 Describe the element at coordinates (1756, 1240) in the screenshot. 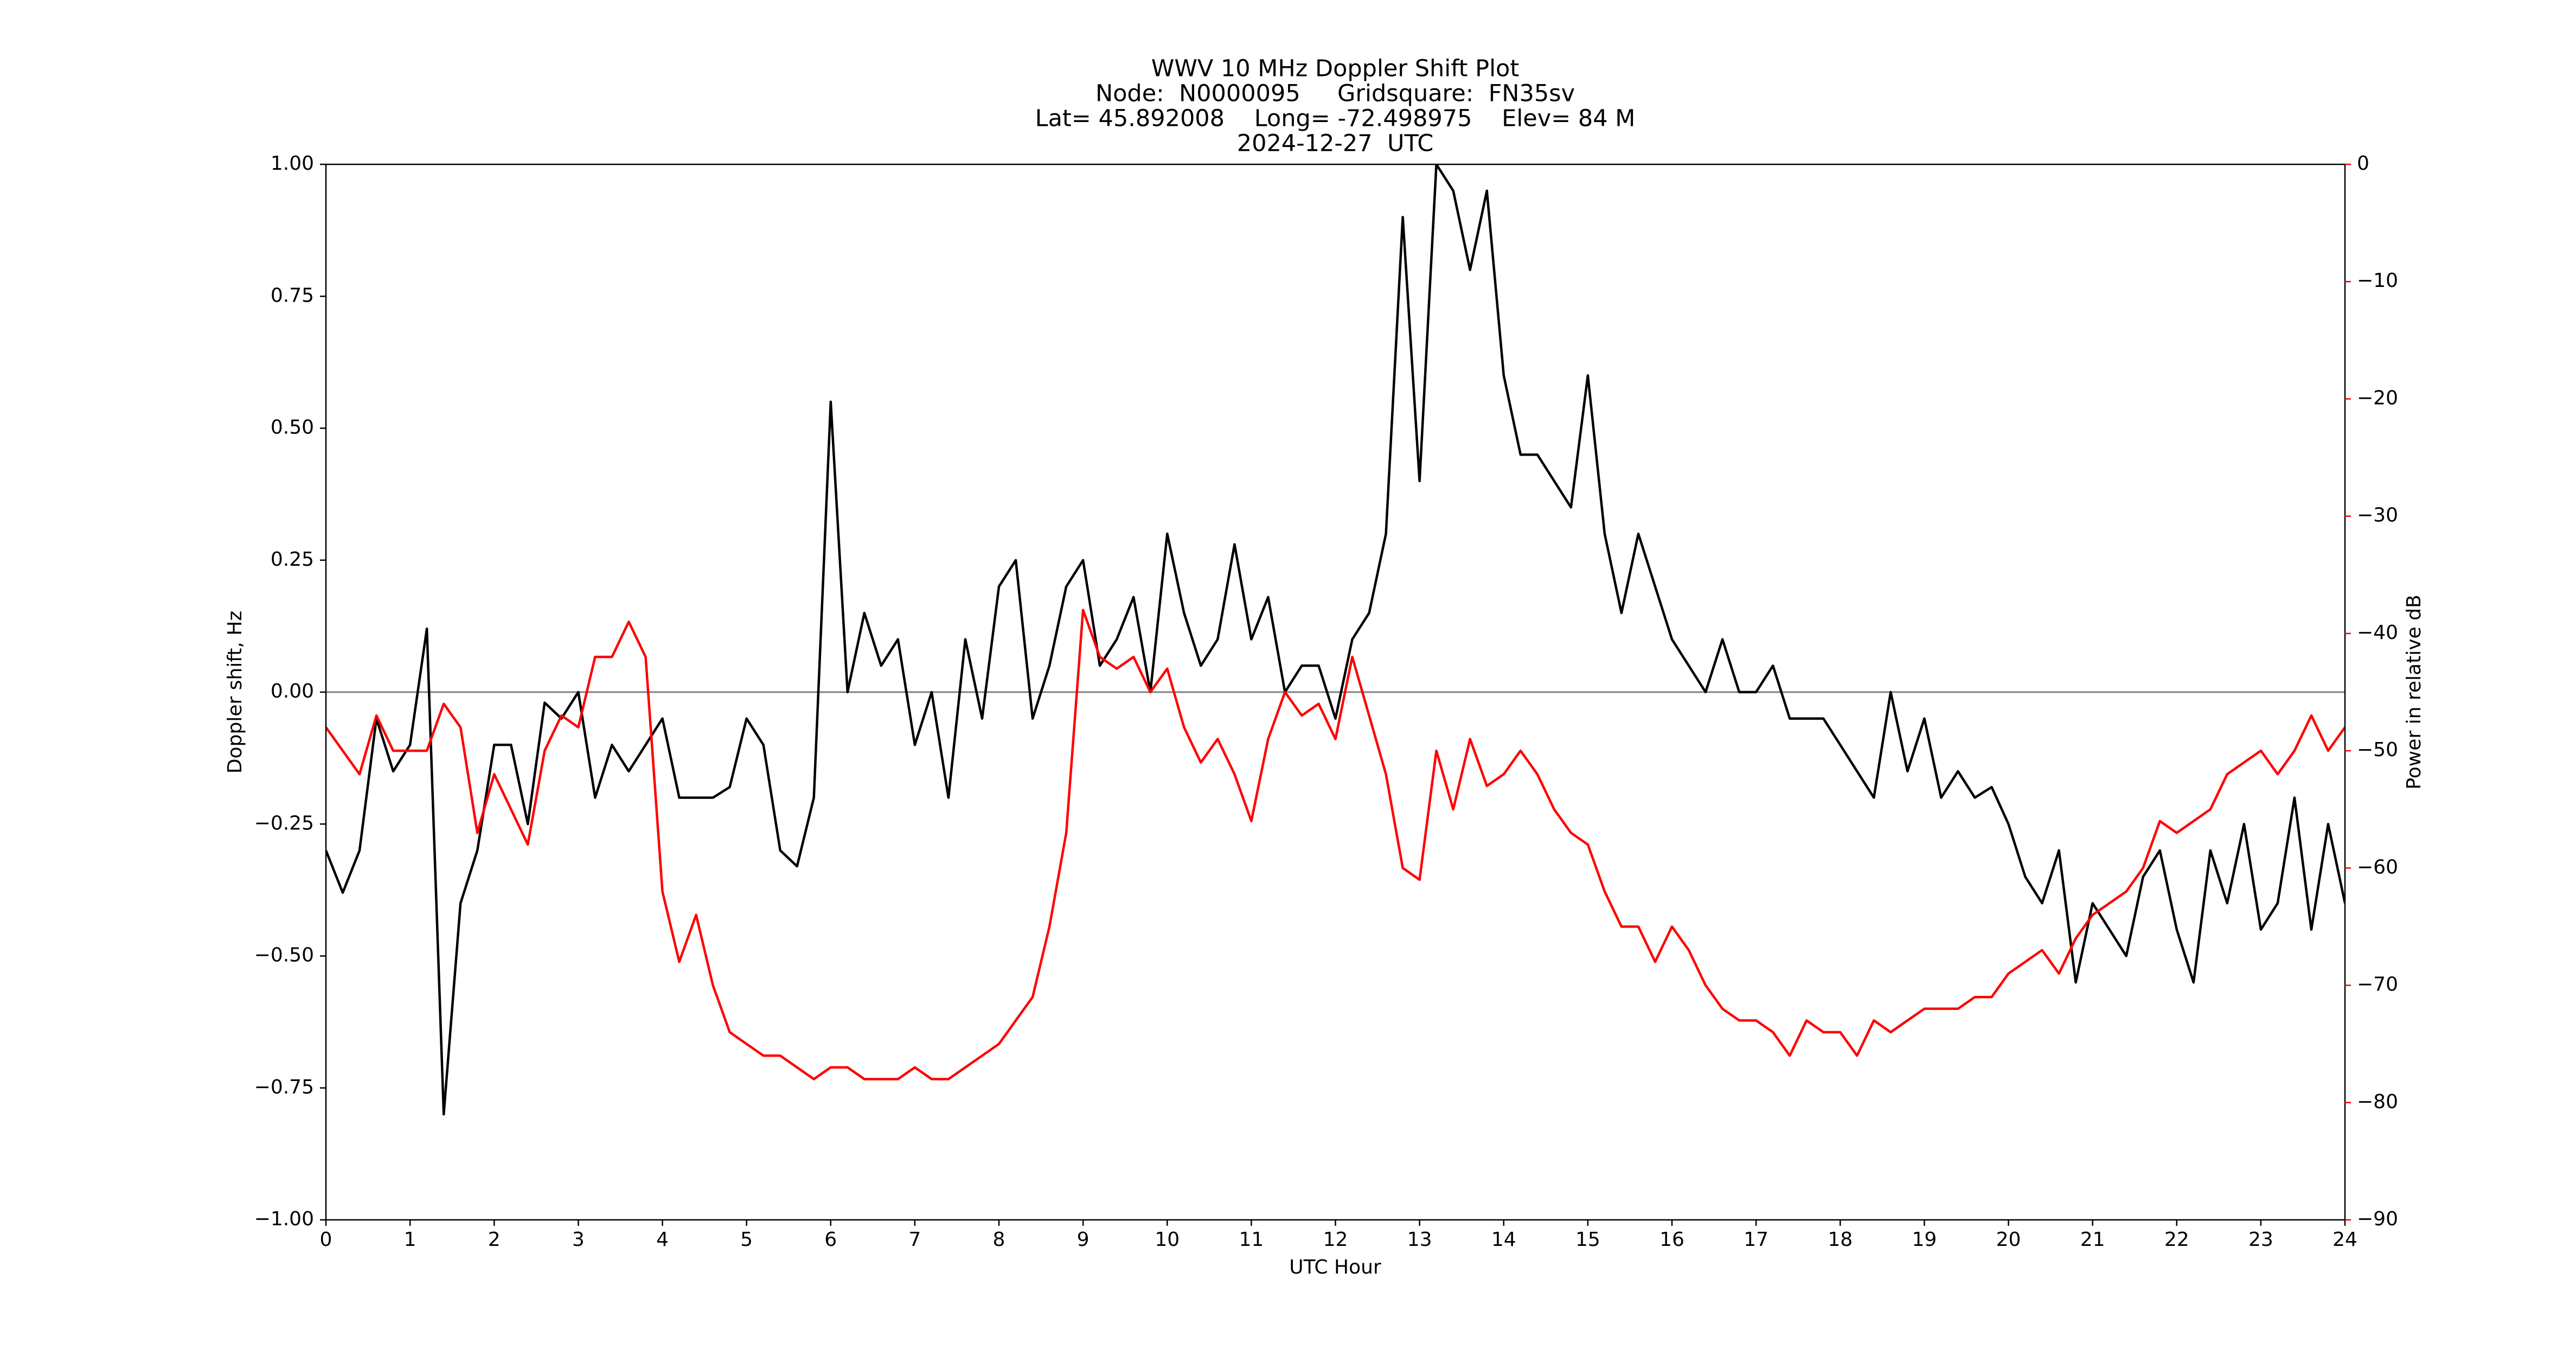

I see `x-tick-label: 17` at that location.